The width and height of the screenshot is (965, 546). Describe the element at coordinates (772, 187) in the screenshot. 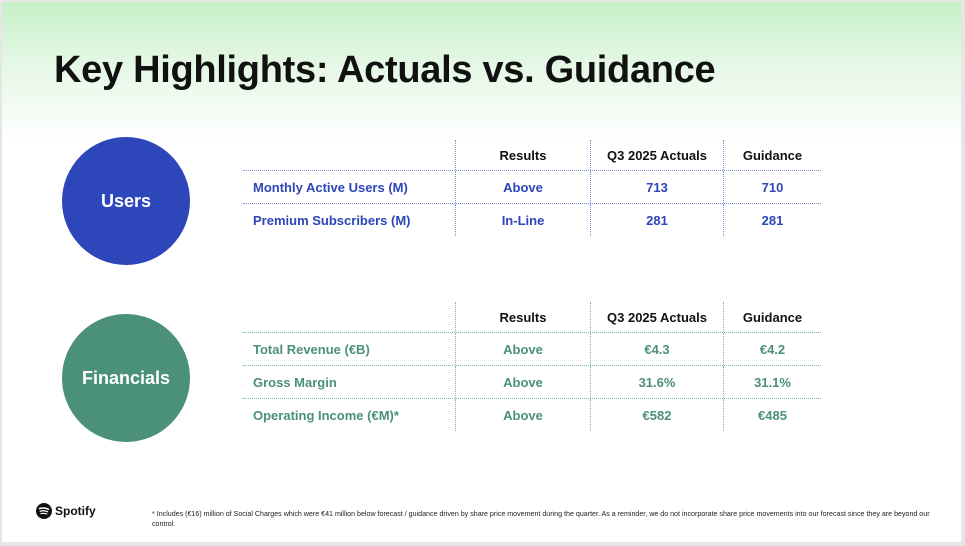

I see `guidance-value: 710` at that location.